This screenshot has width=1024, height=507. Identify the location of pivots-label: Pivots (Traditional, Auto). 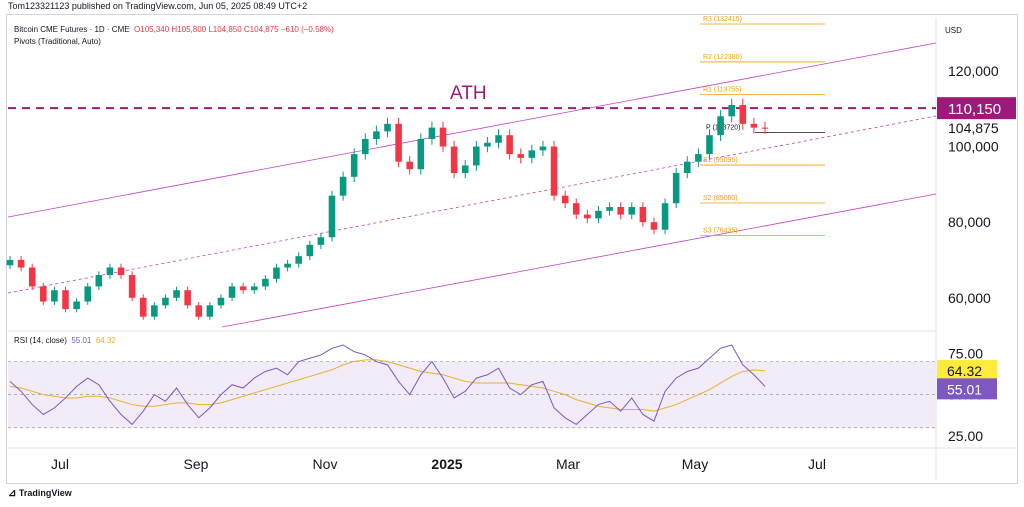
(57, 41).